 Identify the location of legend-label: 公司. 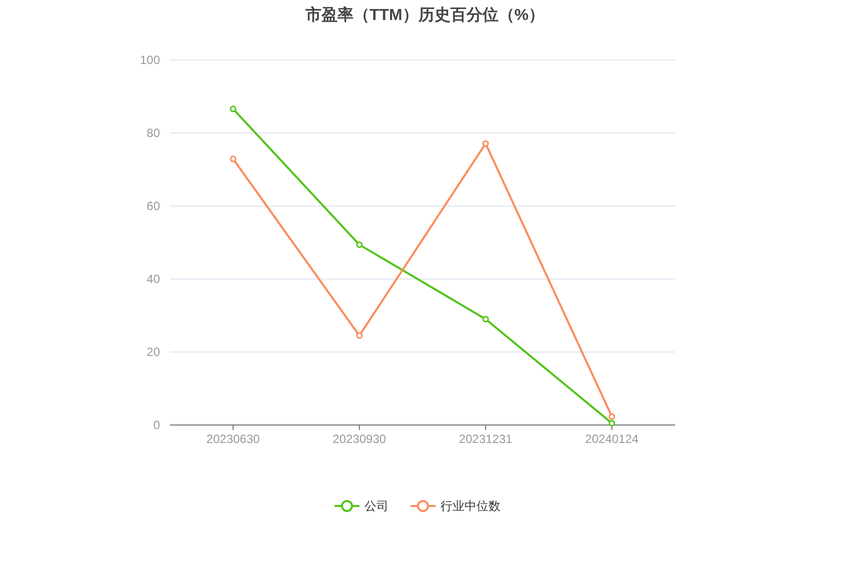
(376, 506).